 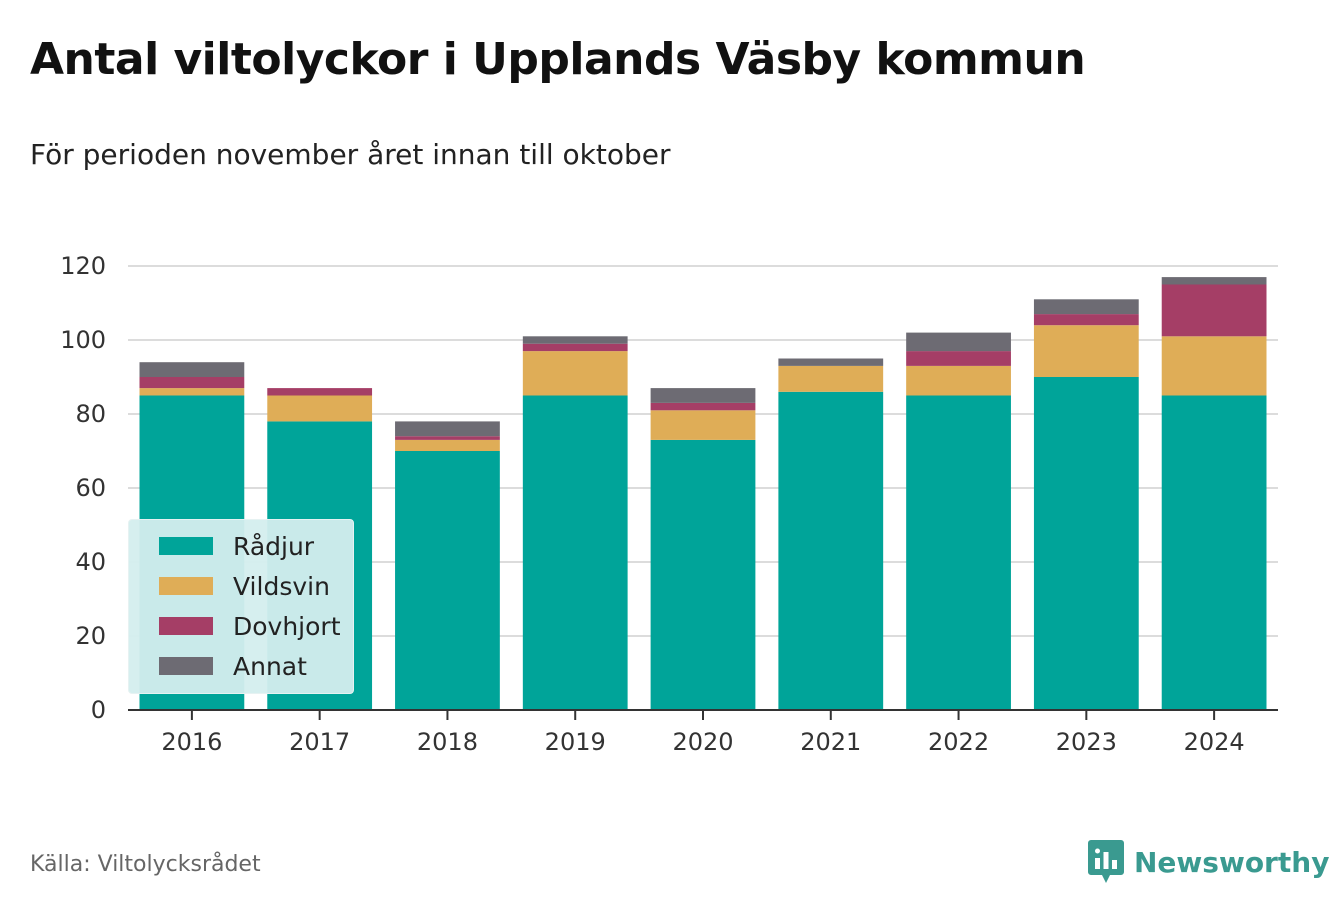 I want to click on y-tick-label: 120, so click(x=83, y=266).